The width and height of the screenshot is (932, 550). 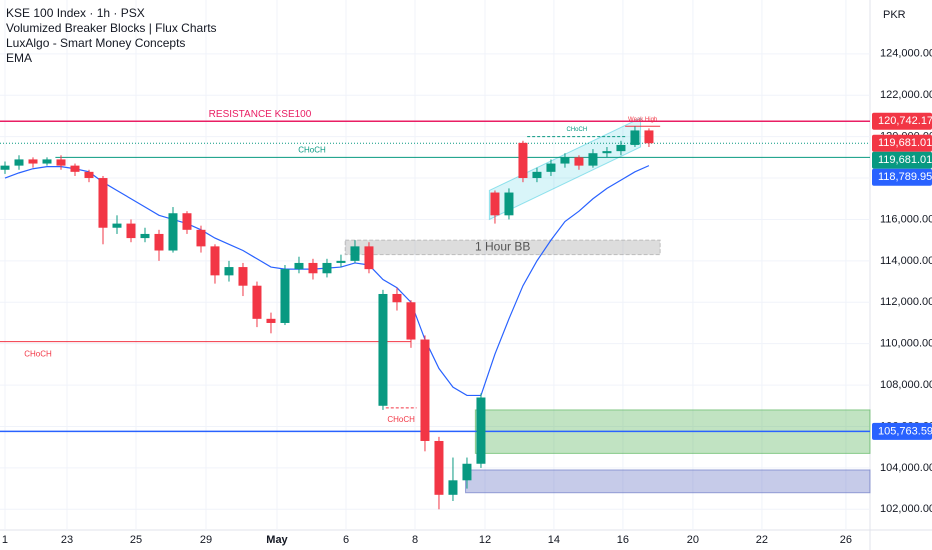 I want to click on y-tick-label: 104,000.00, so click(x=906, y=468).